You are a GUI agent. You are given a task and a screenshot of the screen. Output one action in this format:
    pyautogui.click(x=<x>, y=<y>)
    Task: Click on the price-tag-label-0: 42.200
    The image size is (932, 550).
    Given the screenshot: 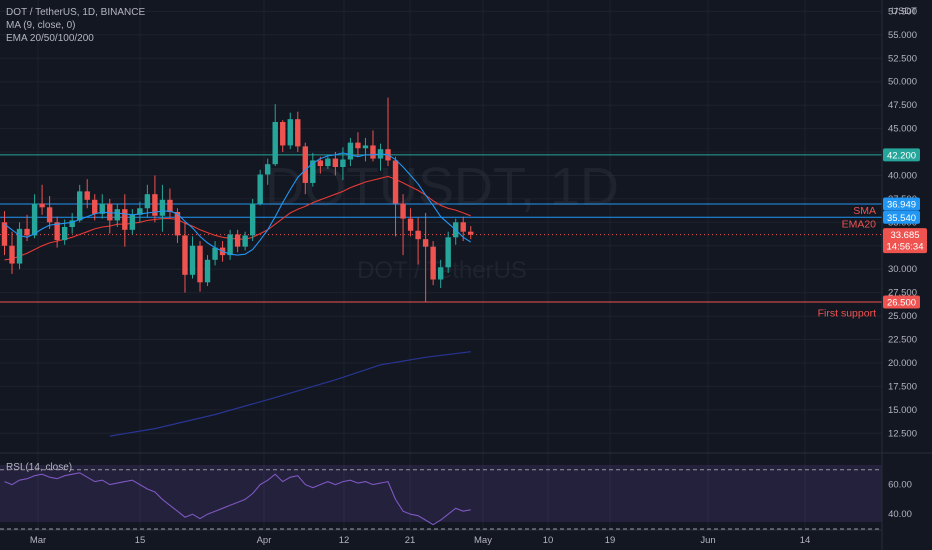 What is the action you would take?
    pyautogui.click(x=901, y=155)
    